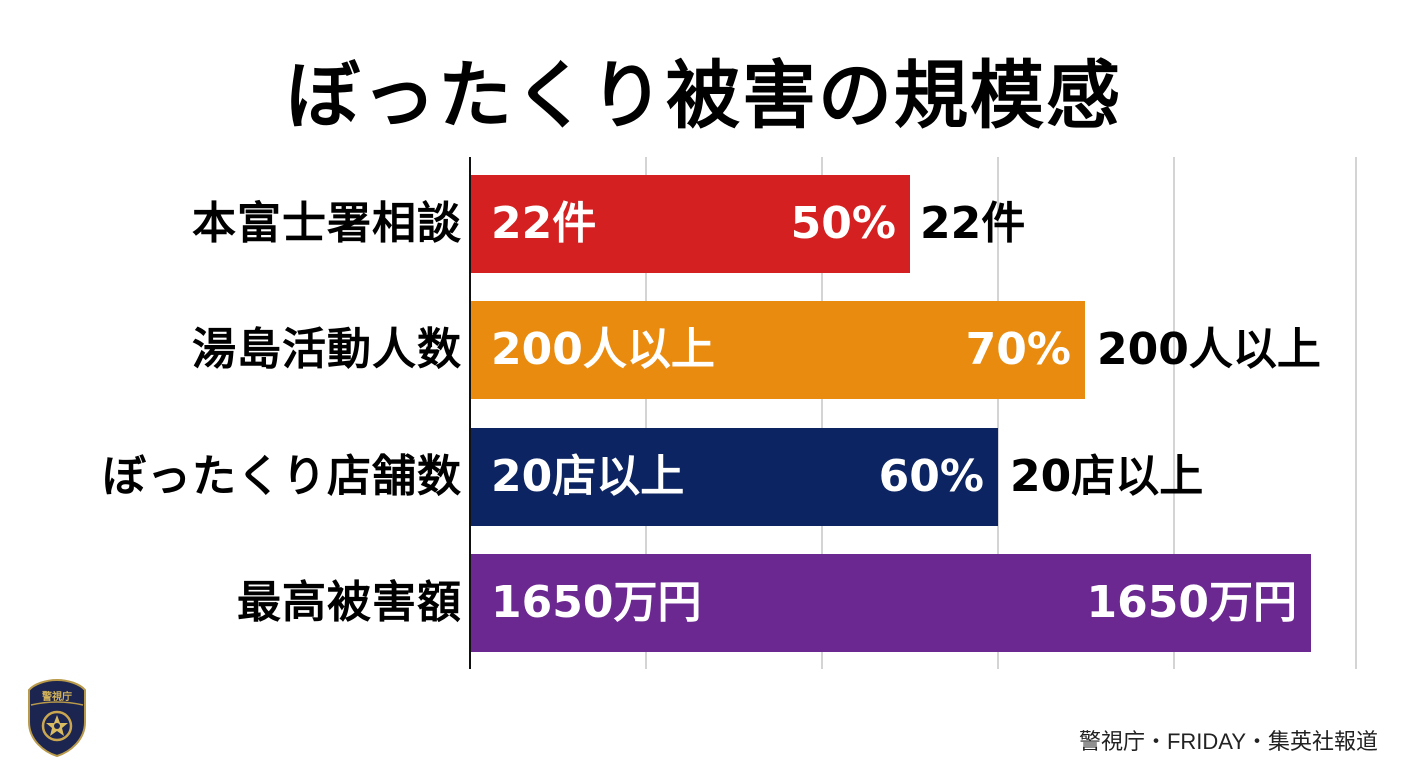  I want to click on bar-value-label-right: 1650万円, so click(1191, 602).